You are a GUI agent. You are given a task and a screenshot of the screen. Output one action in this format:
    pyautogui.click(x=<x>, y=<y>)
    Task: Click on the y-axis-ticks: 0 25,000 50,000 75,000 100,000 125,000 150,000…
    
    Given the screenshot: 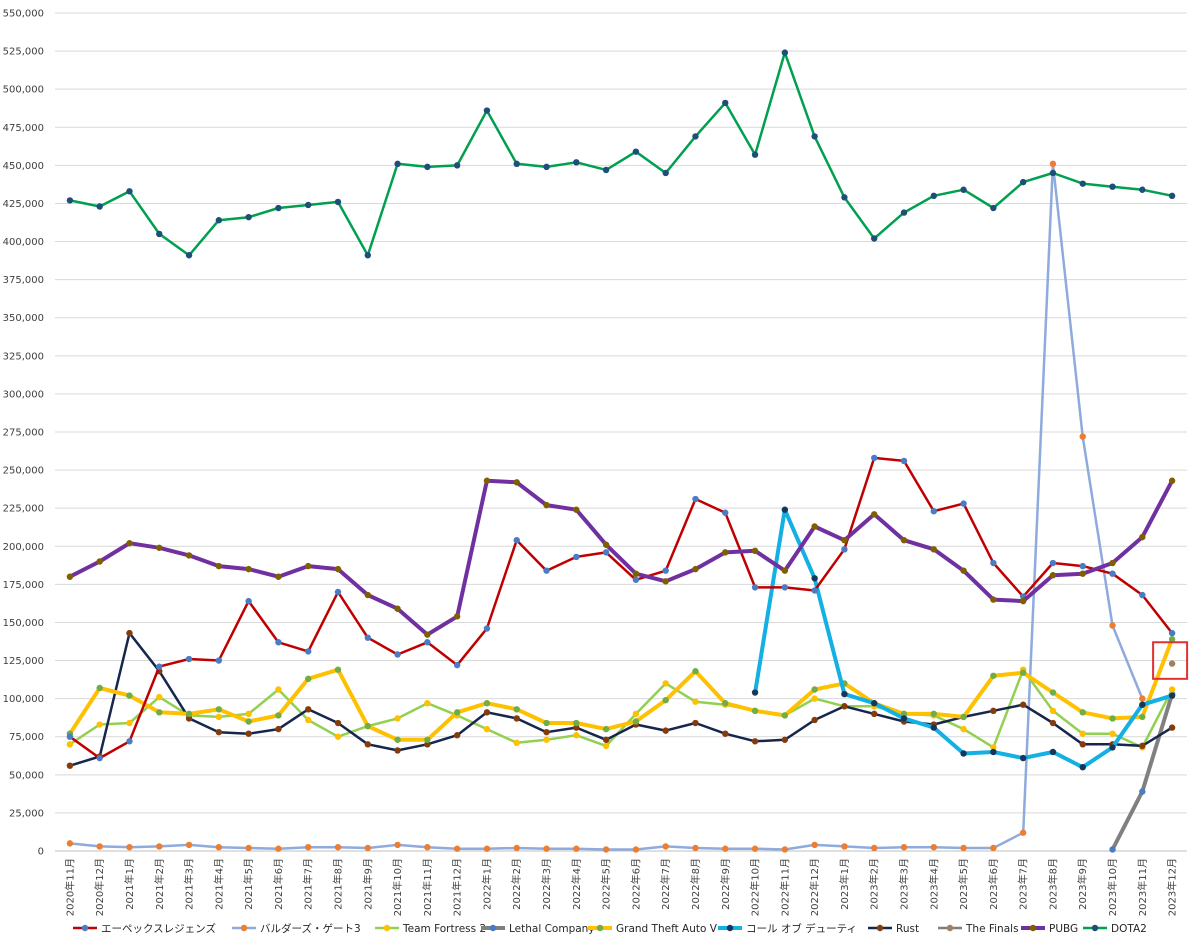 What is the action you would take?
    pyautogui.click(x=23, y=433)
    